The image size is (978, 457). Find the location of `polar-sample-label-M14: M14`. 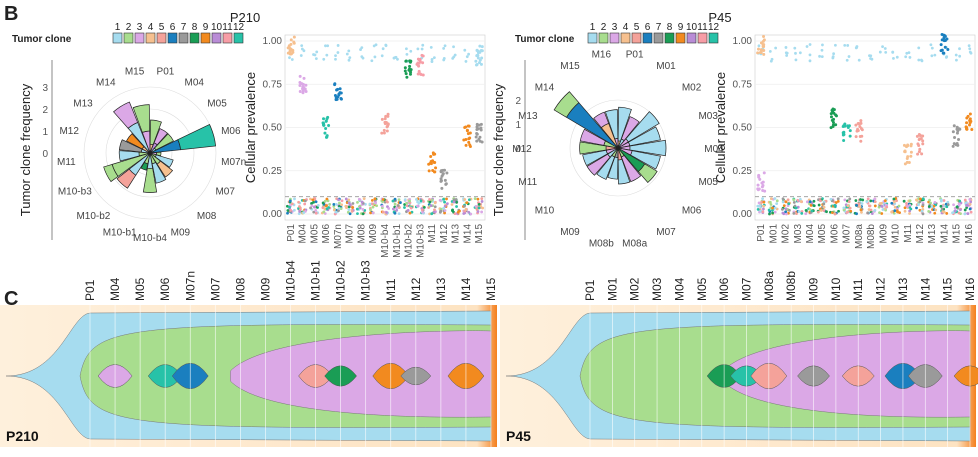

polar-sample-label-M14: M14 is located at coordinates (106, 83).